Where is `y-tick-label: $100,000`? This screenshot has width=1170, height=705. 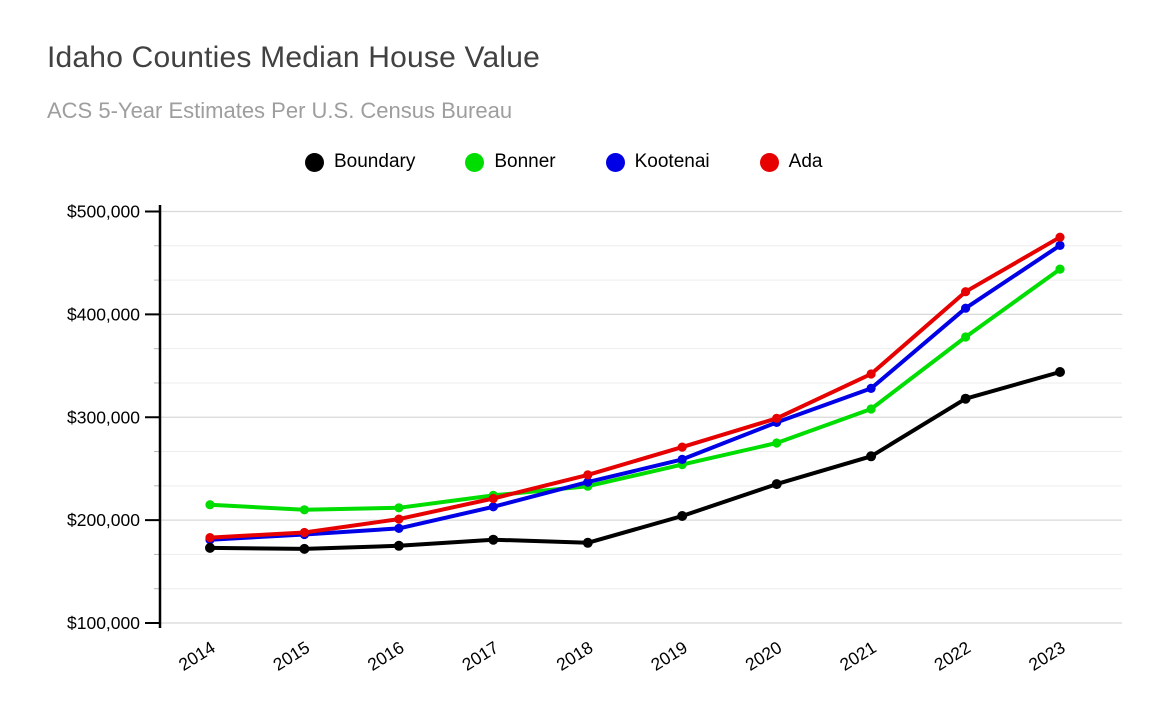 y-tick-label: $100,000 is located at coordinates (103, 623).